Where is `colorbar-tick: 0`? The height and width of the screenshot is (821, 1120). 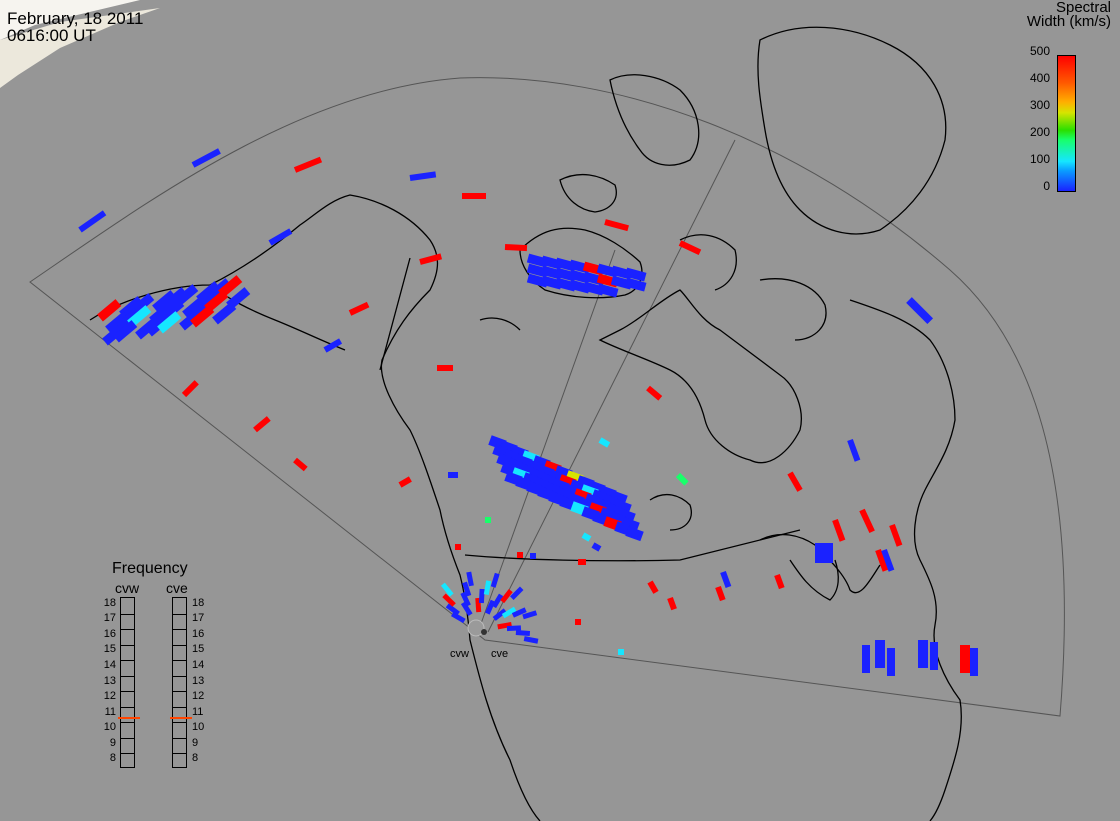
colorbar-tick: 0 is located at coordinates (1046, 186).